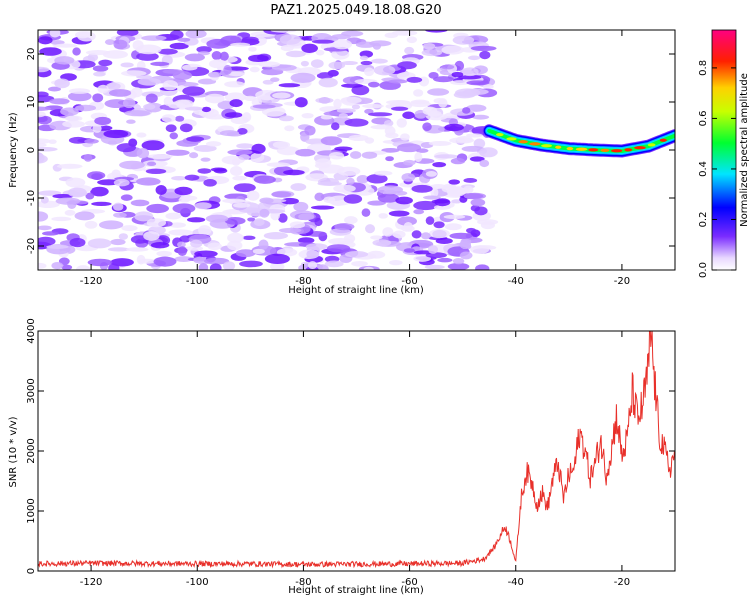 Image resolution: width=750 pixels, height=600 pixels. I want to click on snr-x-tick-label: -60, so click(409, 582).